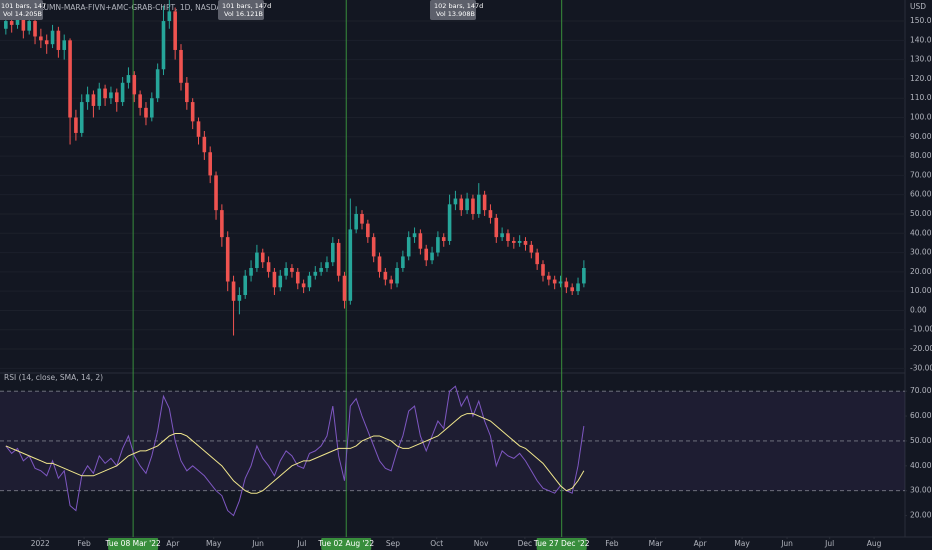  Describe the element at coordinates (525, 543) in the screenshot. I see `x-tick-label: Dec` at that location.